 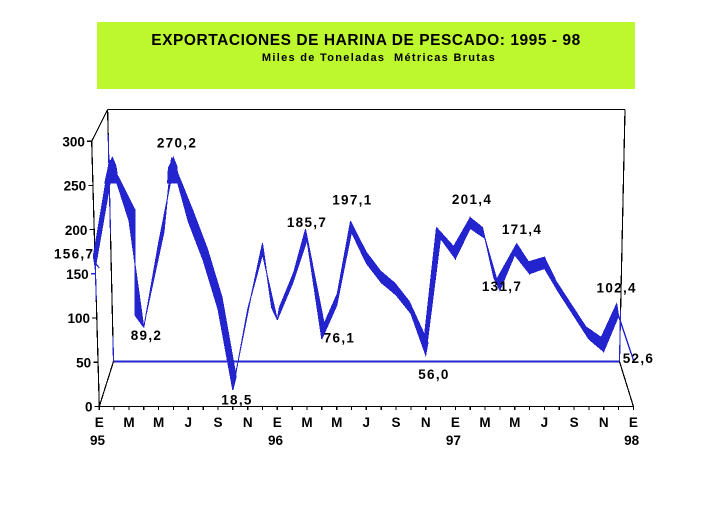 What do you see at coordinates (472, 199) in the screenshot?
I see `svg-text: 201,4` at bounding box center [472, 199].